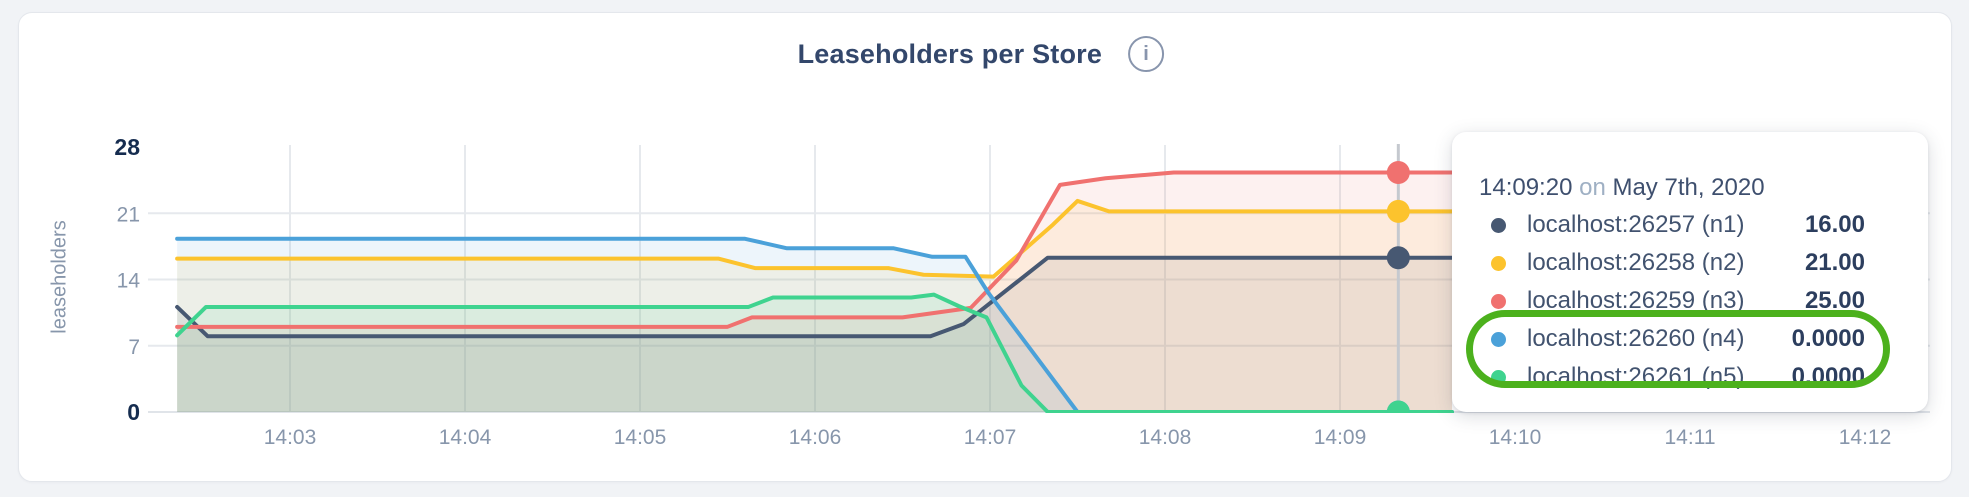  I want to click on series-value: 16.00, so click(1834, 224).